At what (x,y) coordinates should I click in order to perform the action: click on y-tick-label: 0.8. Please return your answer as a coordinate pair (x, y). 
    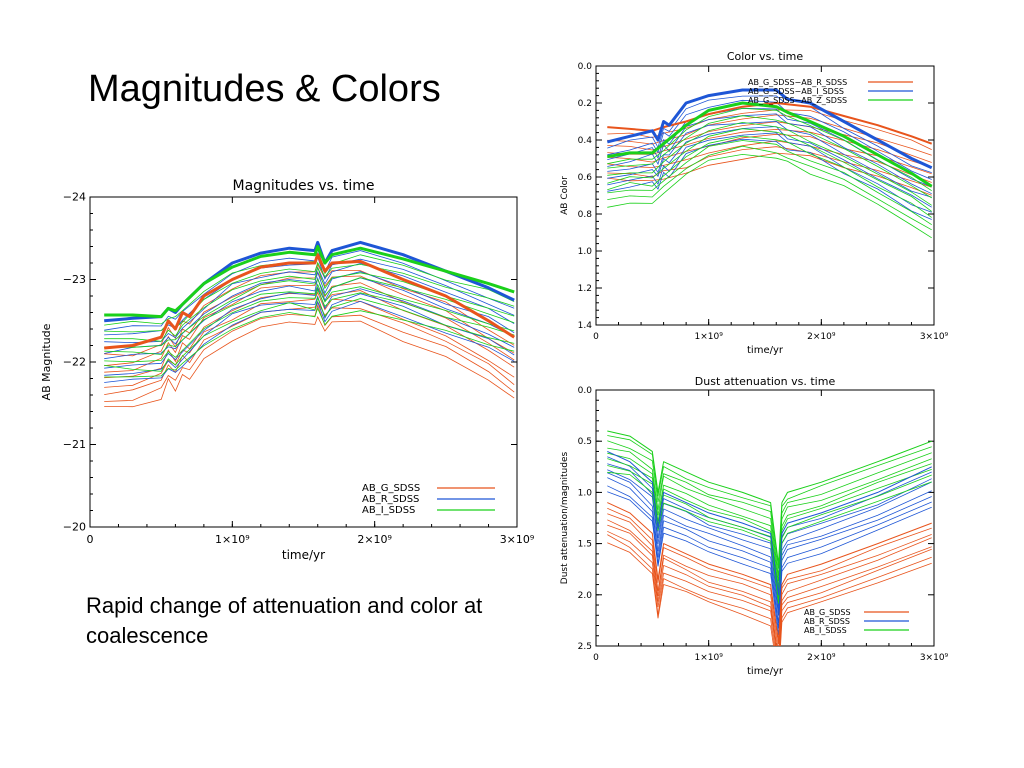
    Looking at the image, I should click on (585, 215).